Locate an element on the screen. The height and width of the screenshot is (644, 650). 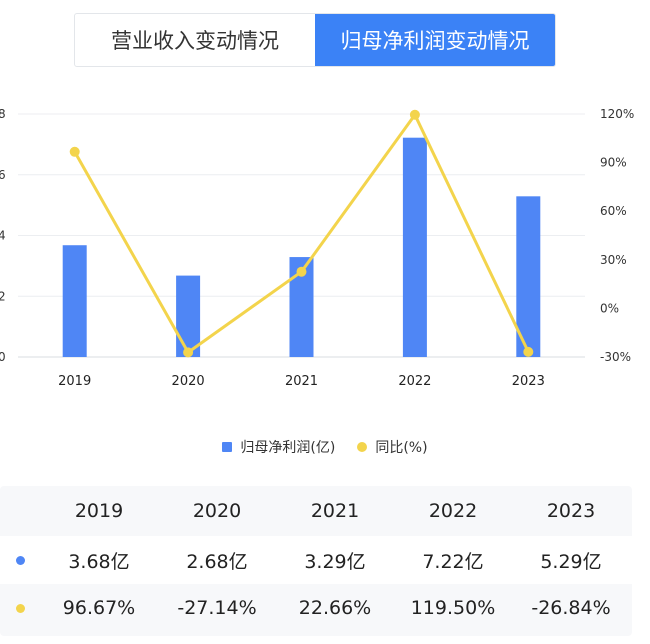
right-tick-label: 120% is located at coordinates (617, 114).